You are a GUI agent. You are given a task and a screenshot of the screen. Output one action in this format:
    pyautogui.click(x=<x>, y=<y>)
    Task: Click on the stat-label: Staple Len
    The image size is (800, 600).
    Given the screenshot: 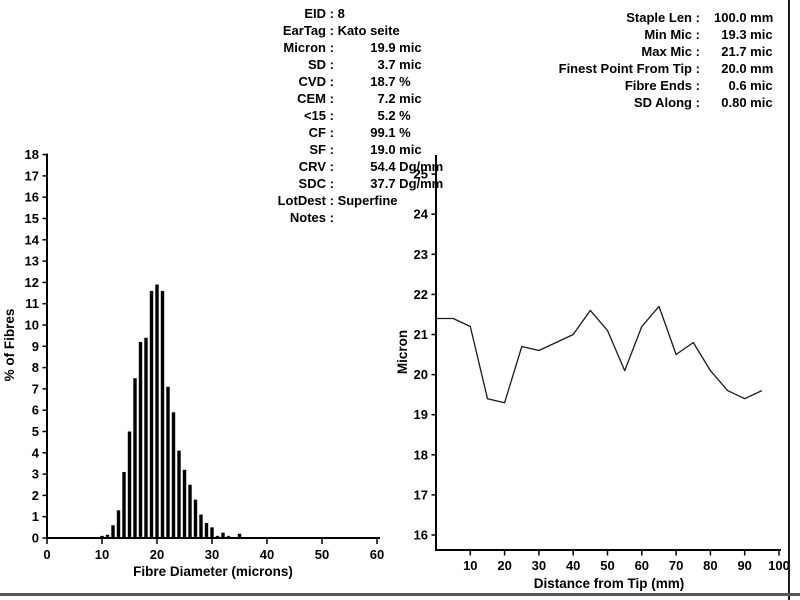 What is the action you would take?
    pyautogui.click(x=659, y=17)
    